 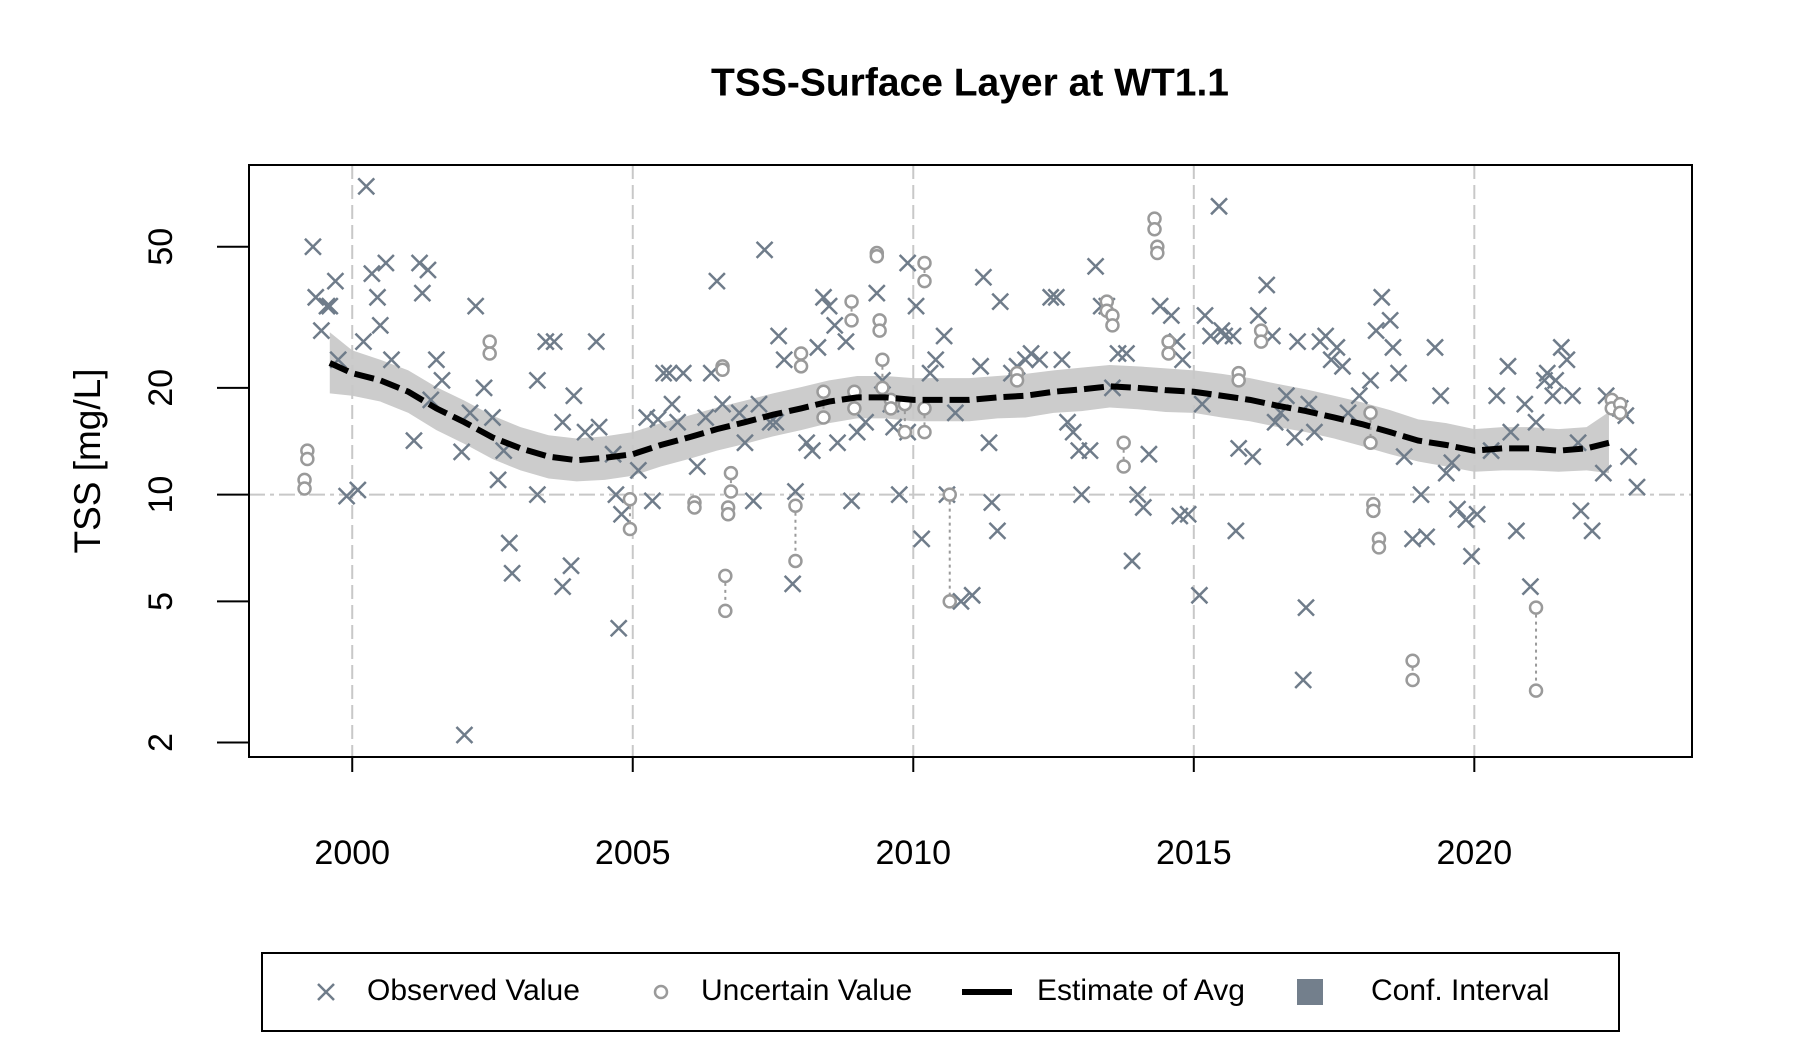 I want to click on legend-label: Conf. Interval, so click(x=1460, y=990).